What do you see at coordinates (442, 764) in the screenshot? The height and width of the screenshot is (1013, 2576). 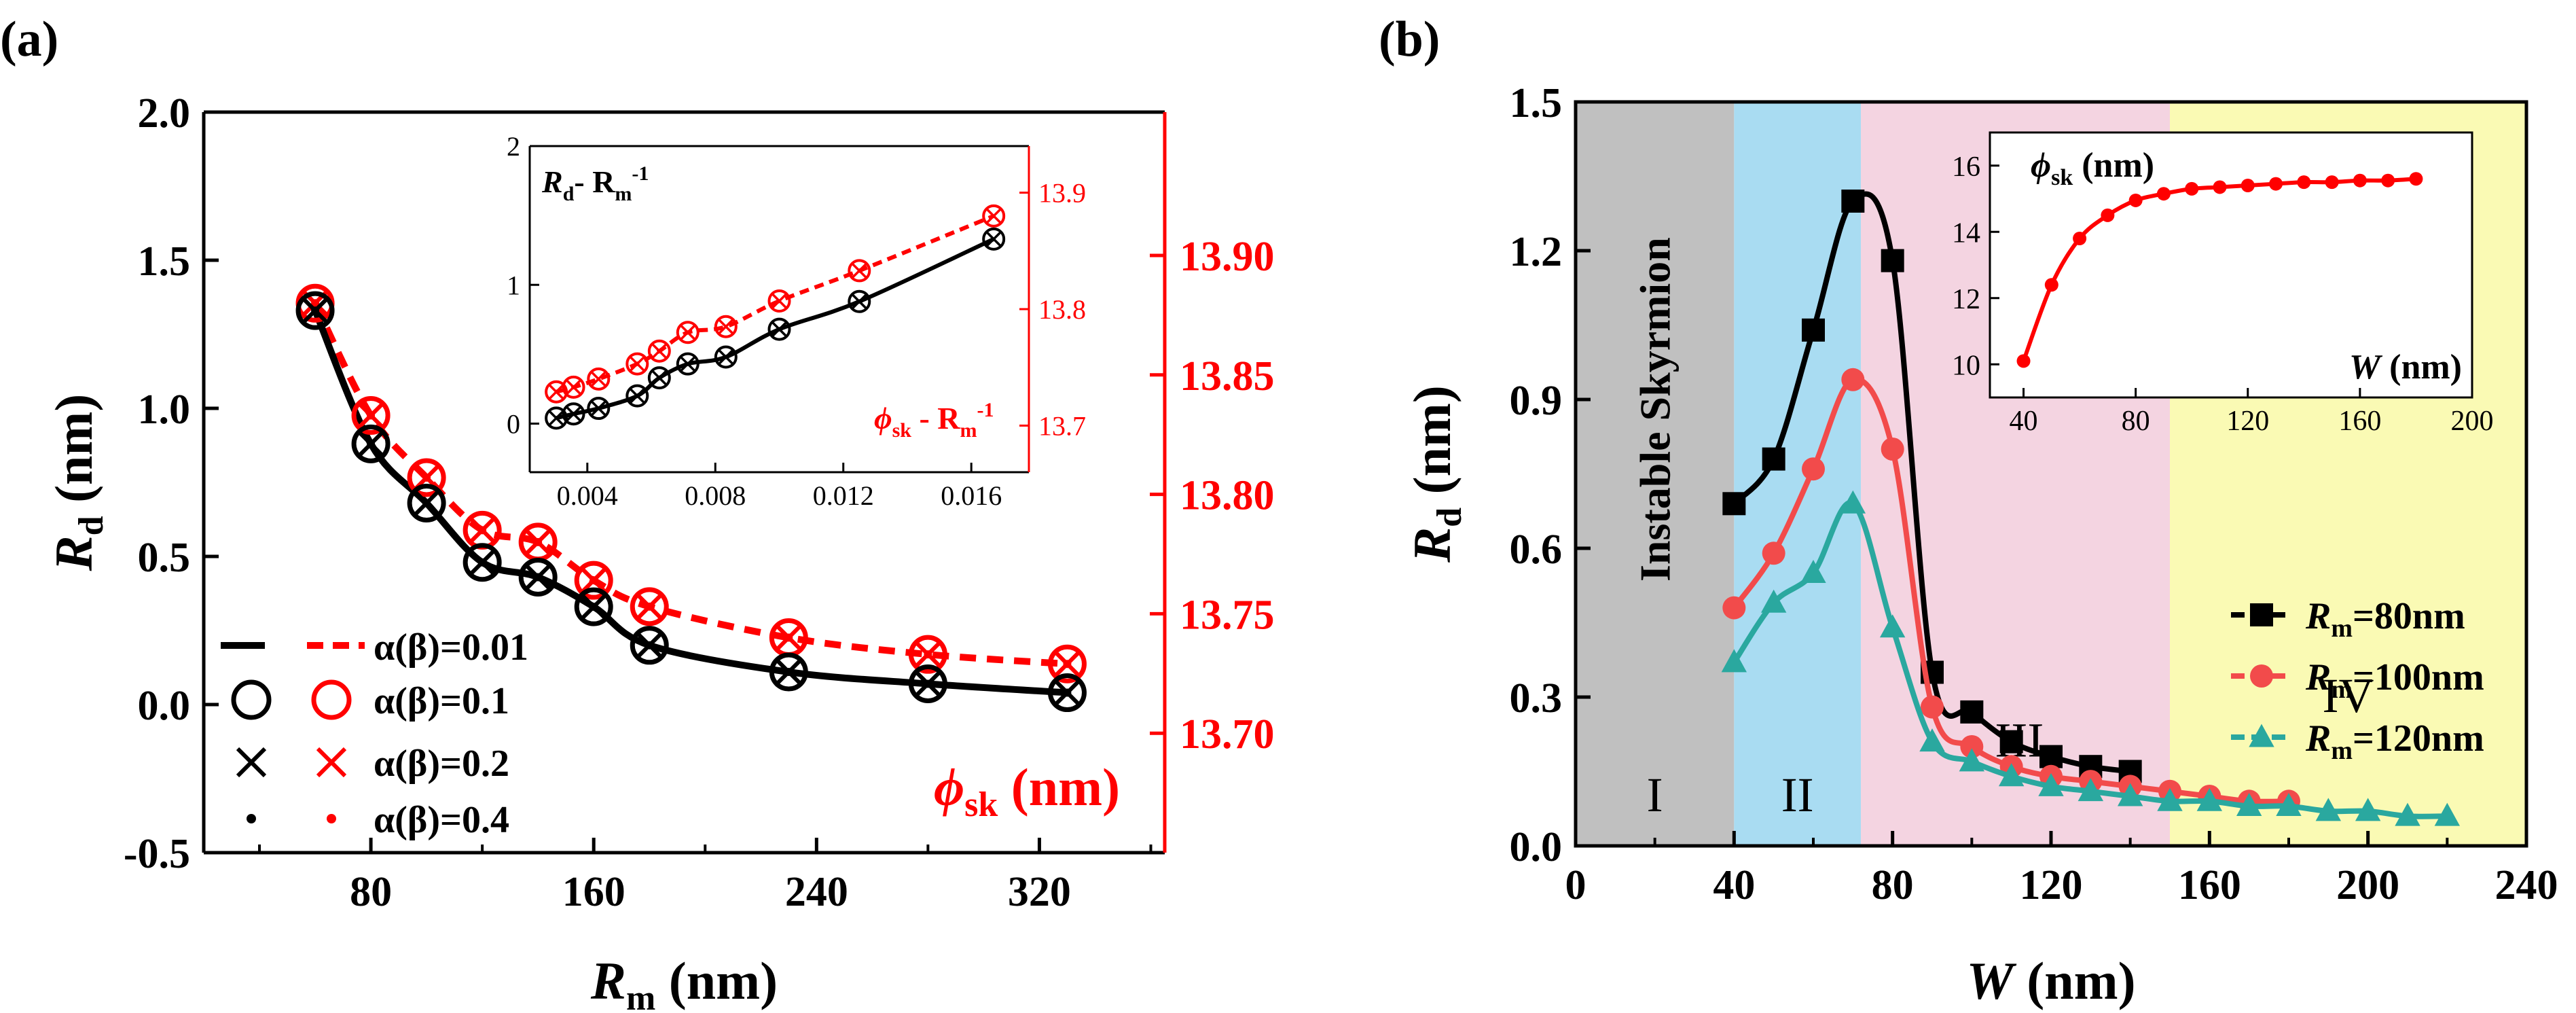 I see `legend-label: α(β)=0.2` at bounding box center [442, 764].